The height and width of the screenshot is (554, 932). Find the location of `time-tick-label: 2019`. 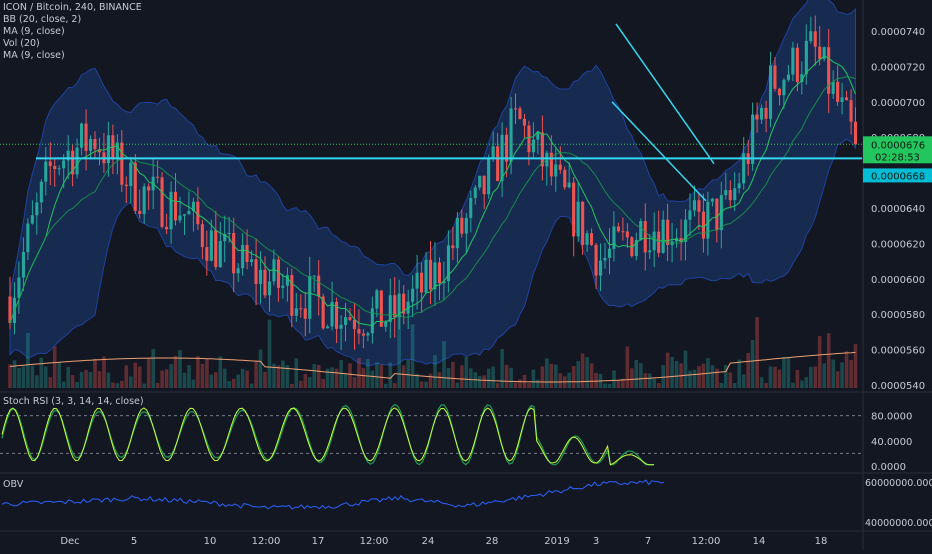

time-tick-label: 2019 is located at coordinates (556, 541).